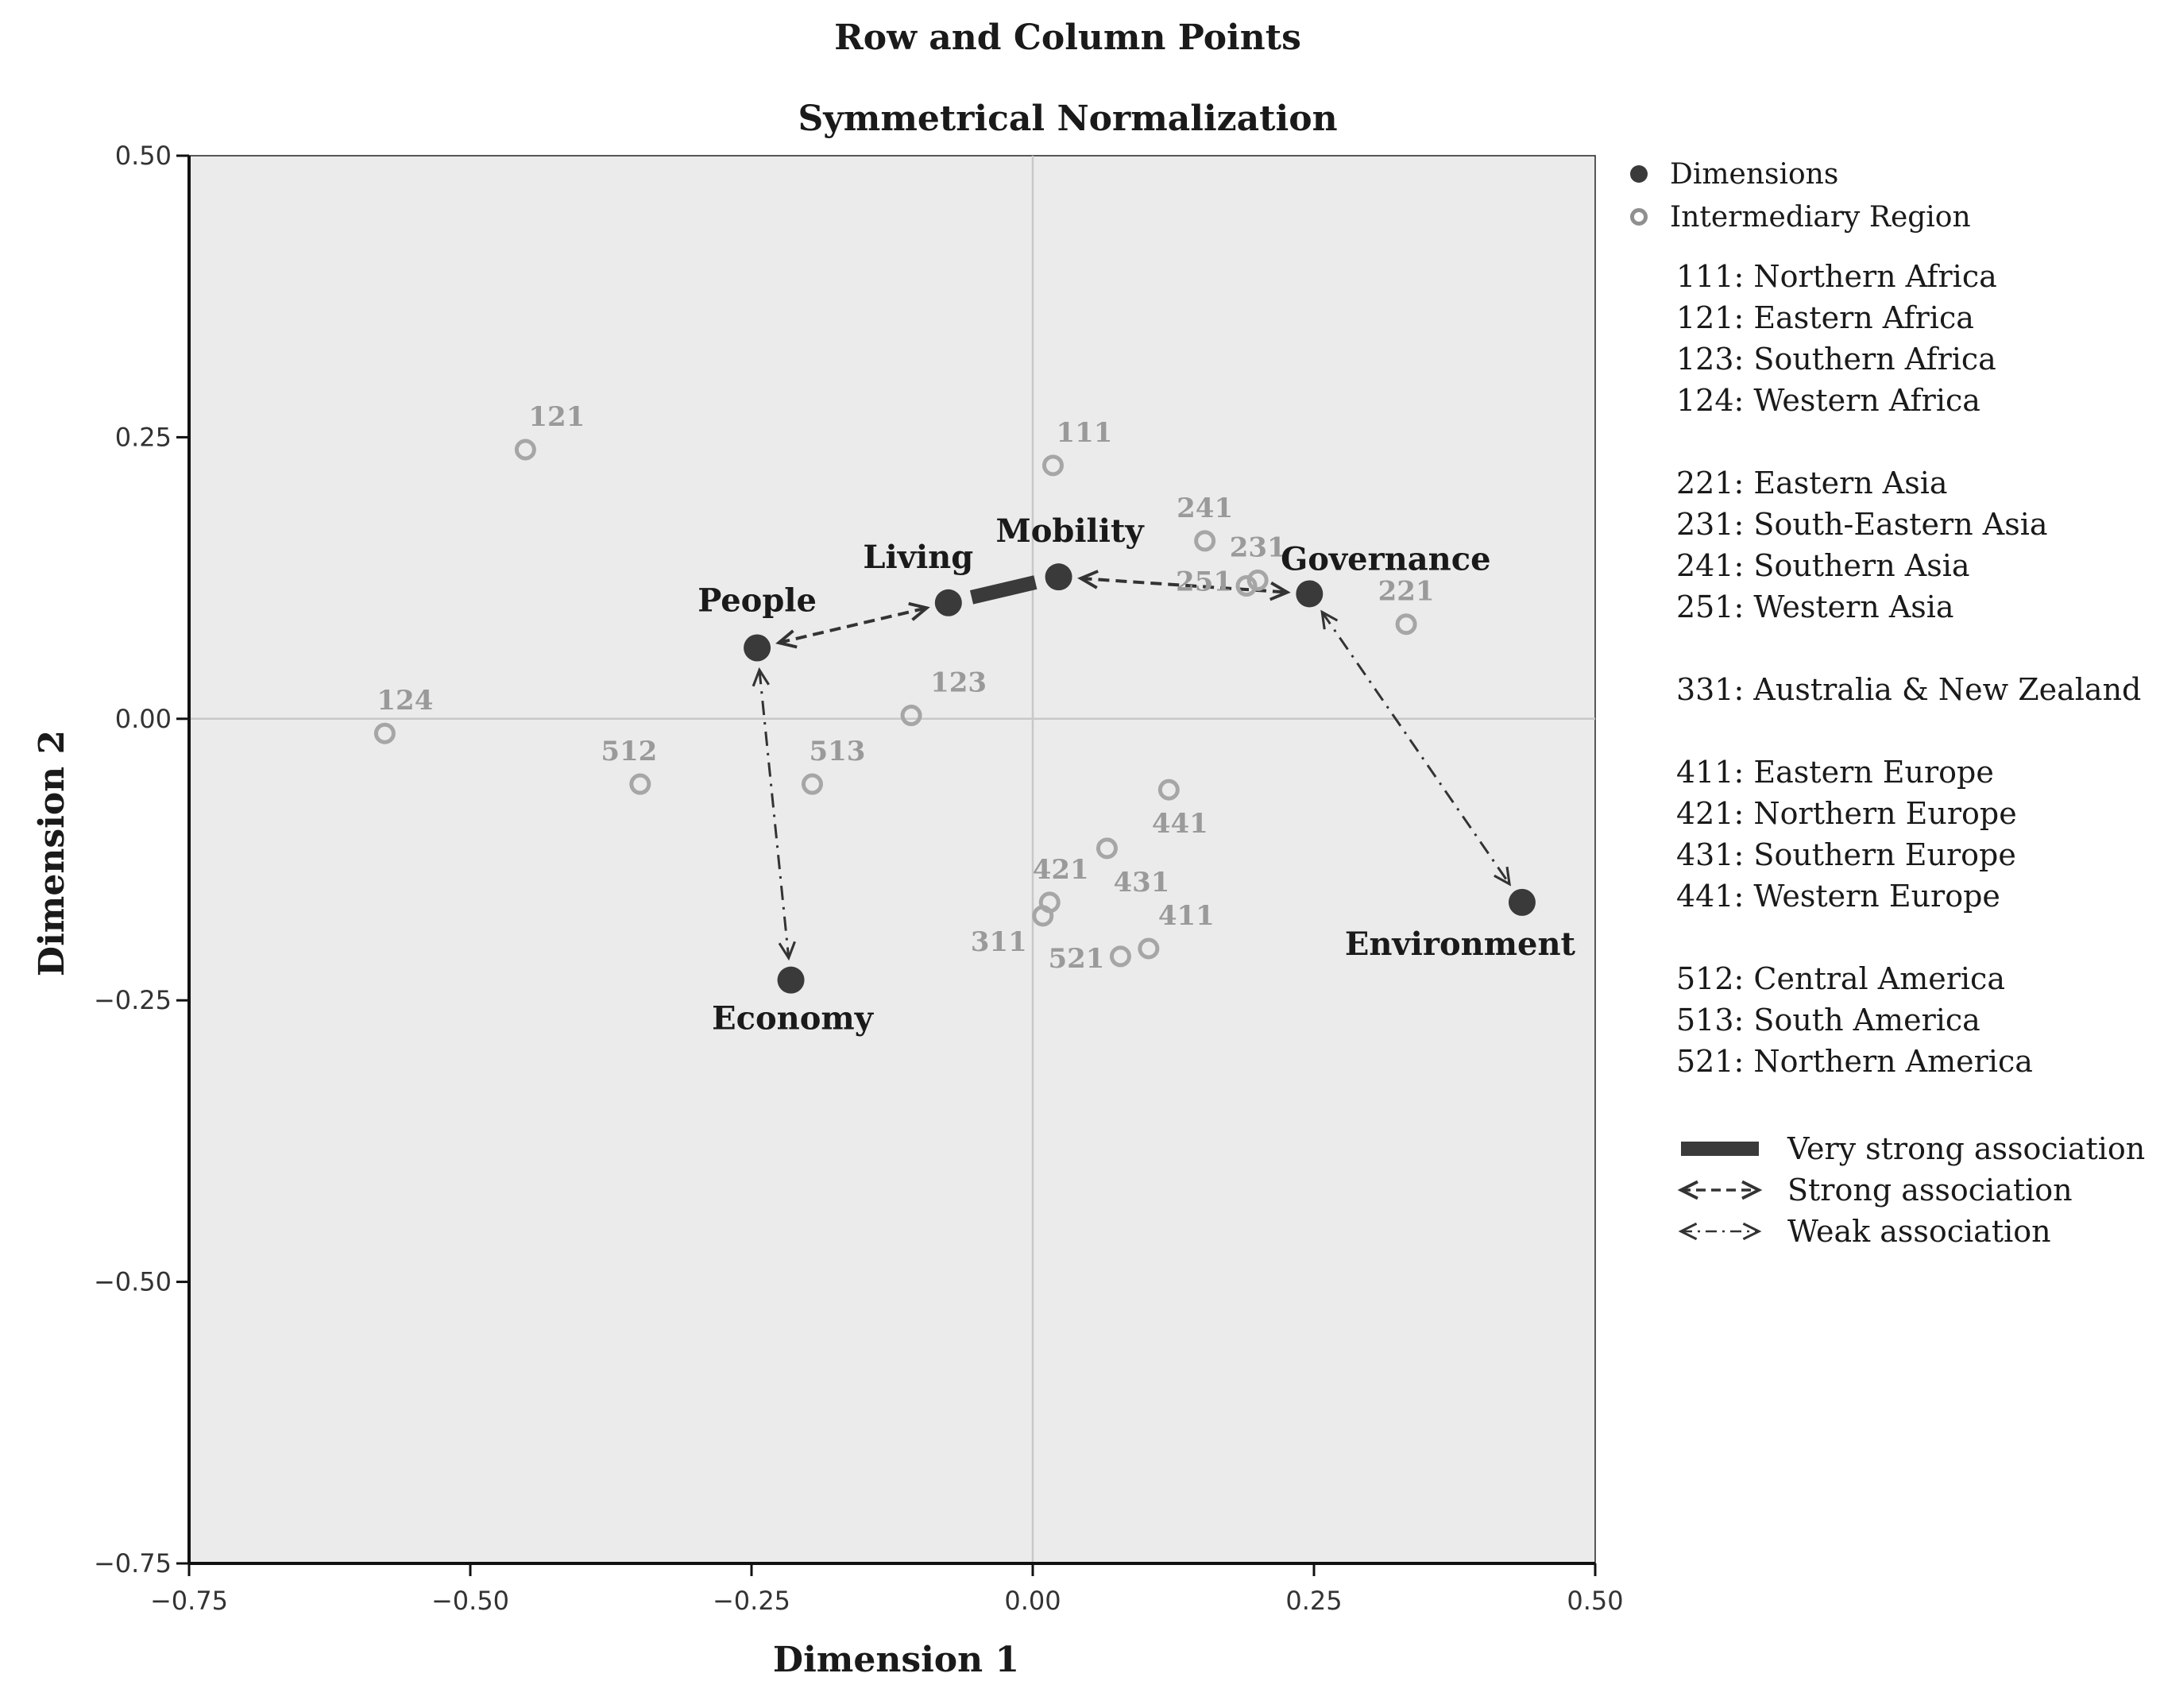 The width and height of the screenshot is (2164, 1708). What do you see at coordinates (1084, 433) in the screenshot?
I see `region-label-111: 111` at bounding box center [1084, 433].